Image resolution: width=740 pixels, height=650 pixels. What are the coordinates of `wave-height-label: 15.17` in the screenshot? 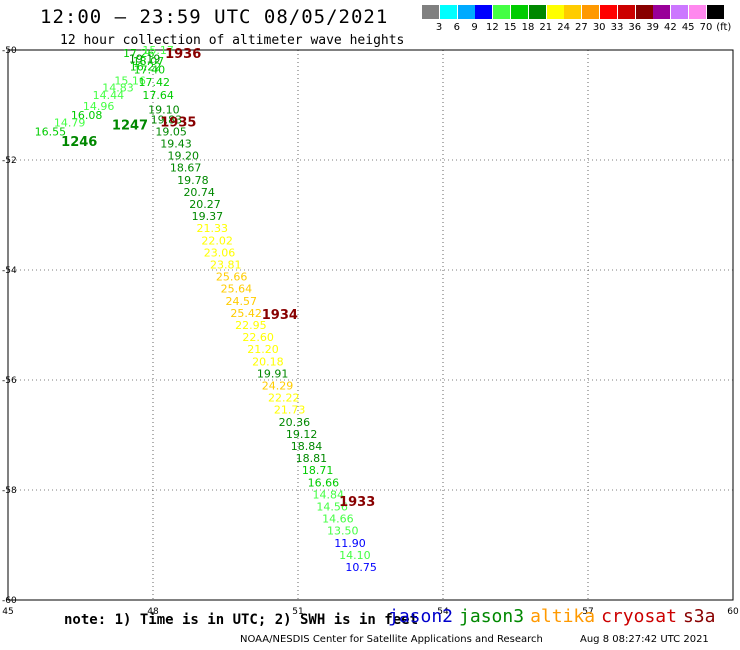 It's located at (158, 50).